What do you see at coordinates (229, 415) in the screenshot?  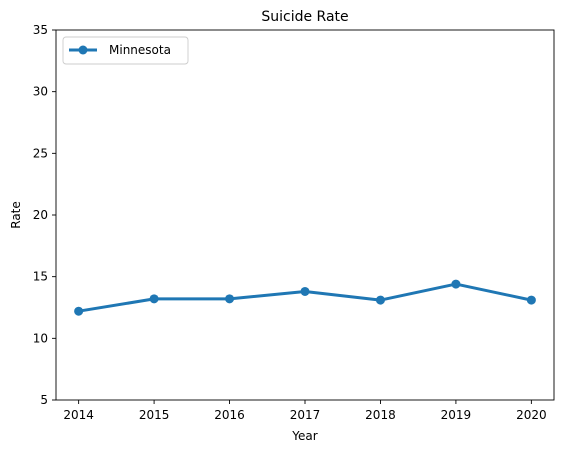 I see `x-tick-label: 2016` at bounding box center [229, 415].